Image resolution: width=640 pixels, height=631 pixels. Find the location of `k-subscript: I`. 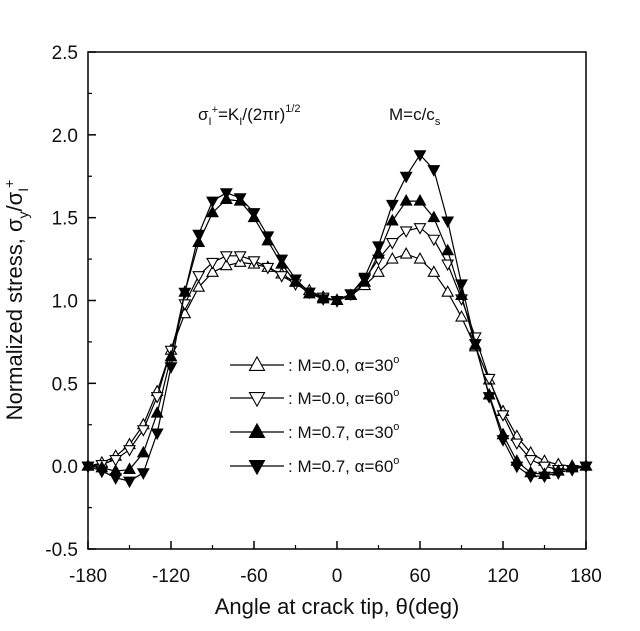

k-subscript: I is located at coordinates (240, 122).